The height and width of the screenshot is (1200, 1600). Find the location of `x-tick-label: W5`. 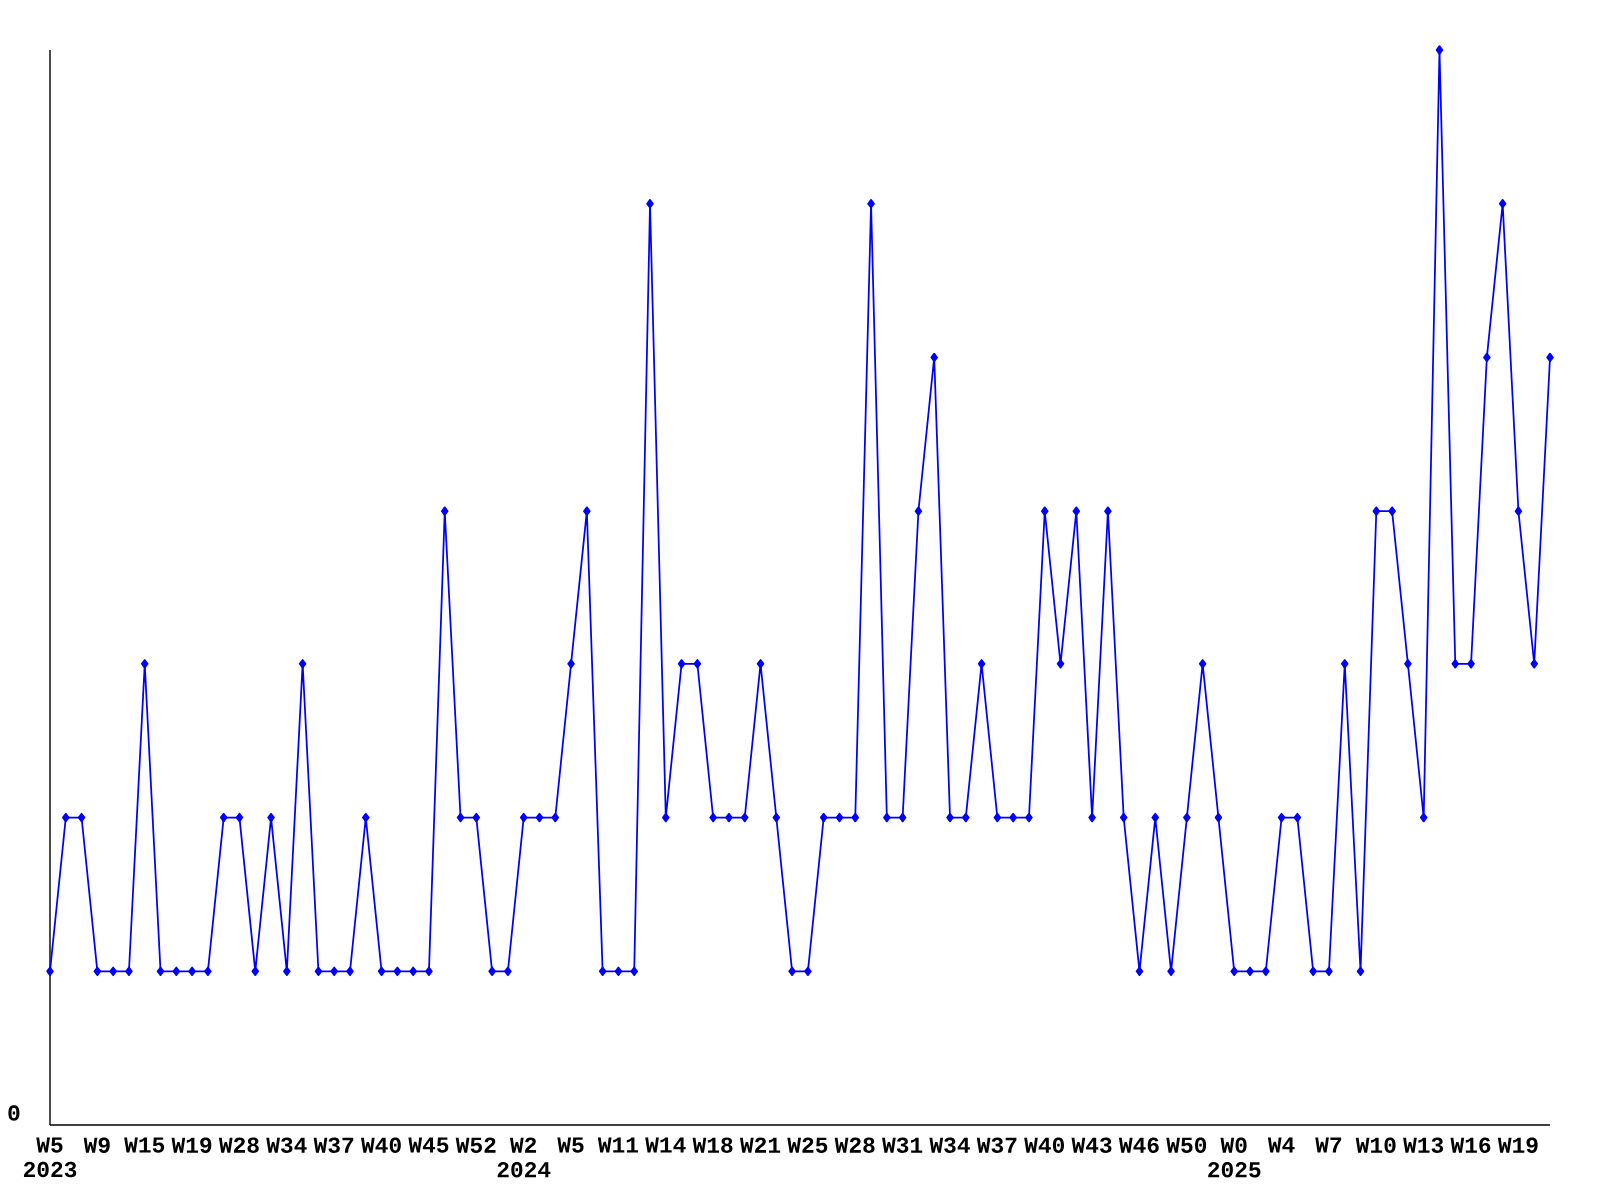

x-tick-label: W5 is located at coordinates (570, 1145).